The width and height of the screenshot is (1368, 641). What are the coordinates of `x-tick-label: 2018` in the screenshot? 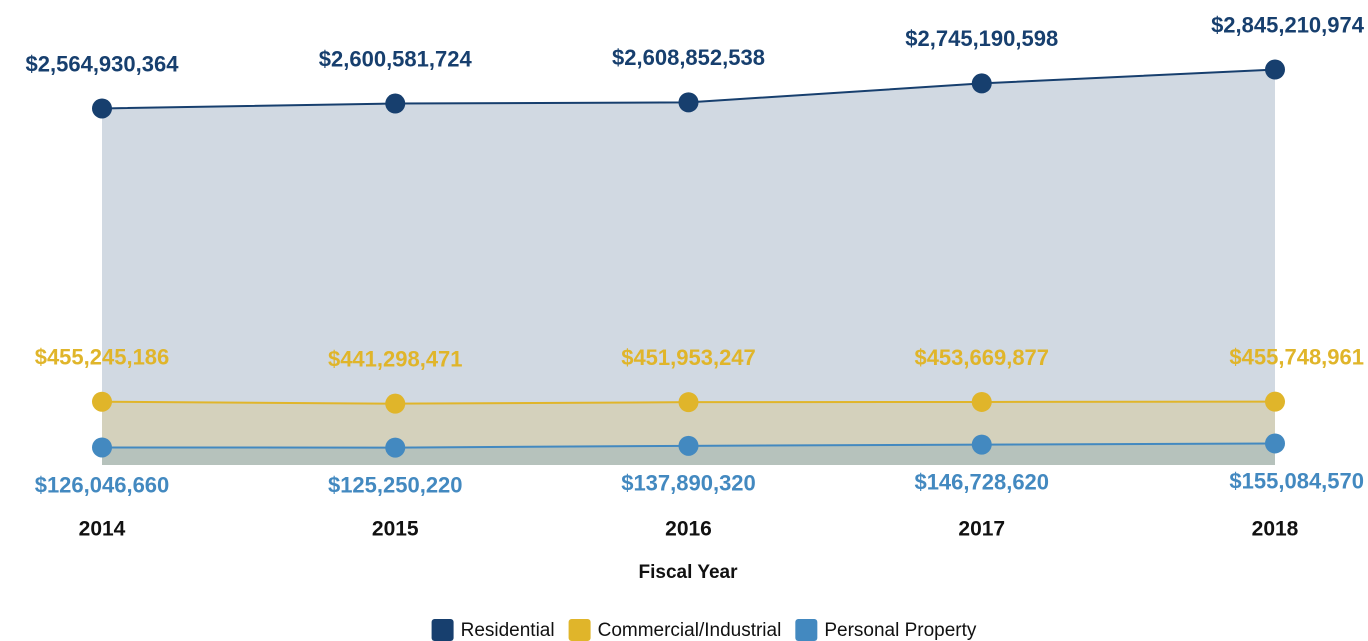 It's located at (1275, 529).